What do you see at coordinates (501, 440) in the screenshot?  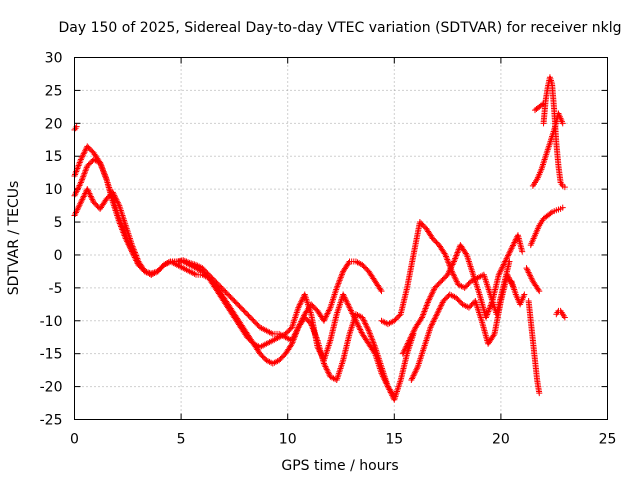 I see `x-tick-label: 20` at bounding box center [501, 440].